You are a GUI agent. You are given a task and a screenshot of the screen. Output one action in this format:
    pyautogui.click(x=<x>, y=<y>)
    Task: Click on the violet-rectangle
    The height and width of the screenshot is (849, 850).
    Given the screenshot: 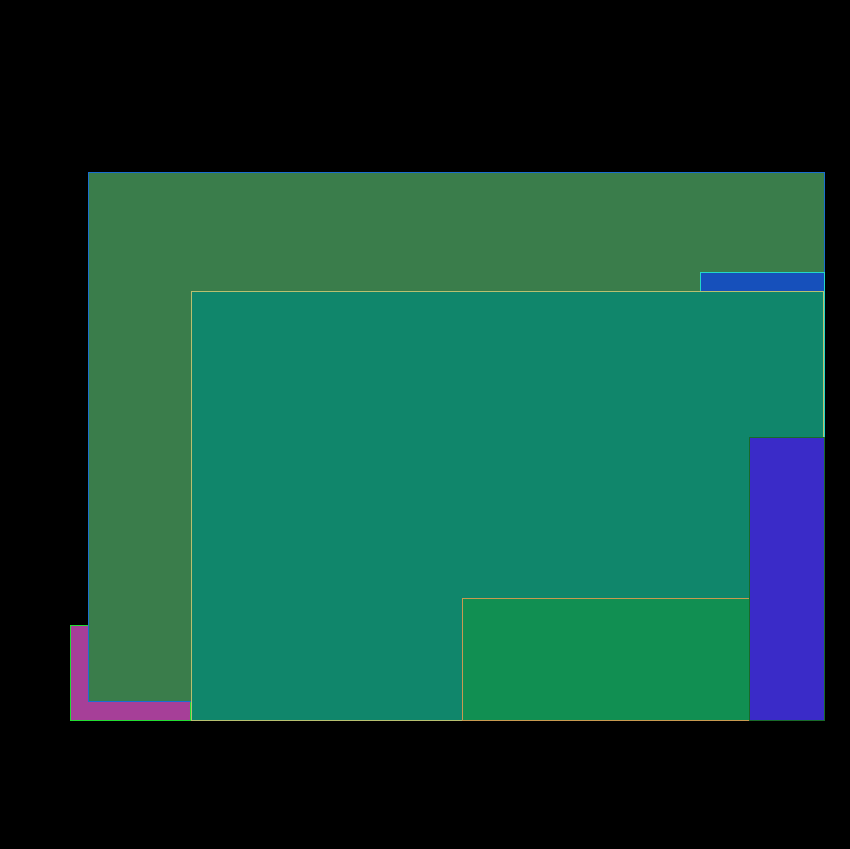 What is the action you would take?
    pyautogui.click(x=787, y=579)
    